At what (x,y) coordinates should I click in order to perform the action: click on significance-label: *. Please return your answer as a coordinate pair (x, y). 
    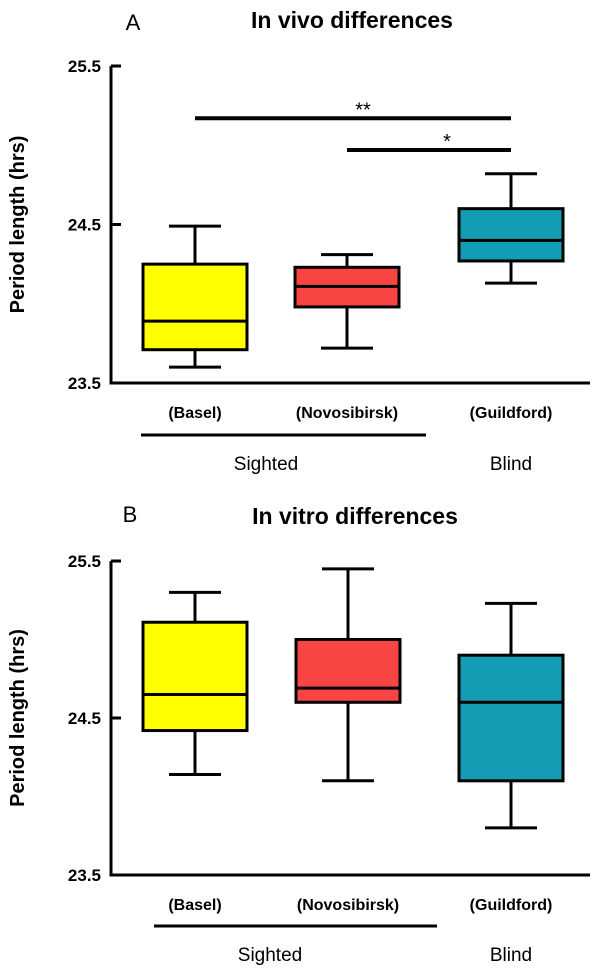
    Looking at the image, I should click on (447, 142).